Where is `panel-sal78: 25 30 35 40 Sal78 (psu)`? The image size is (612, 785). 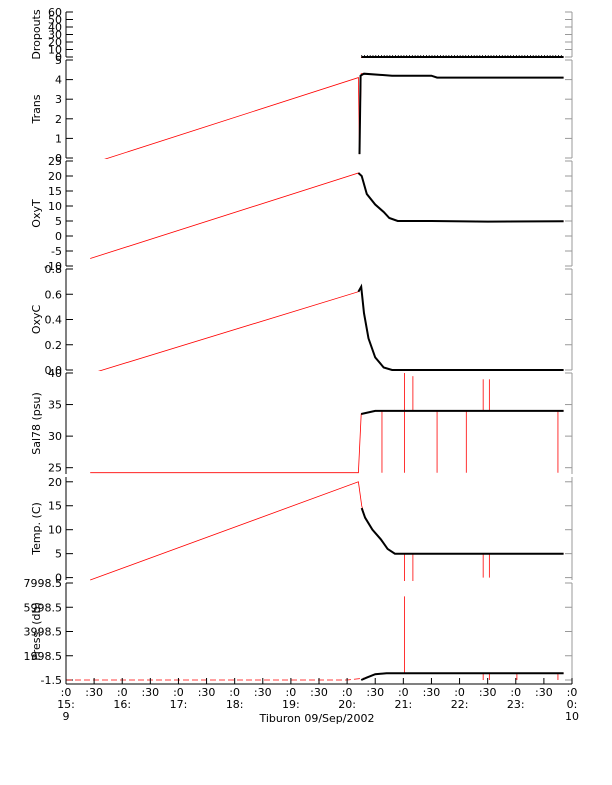 panel-sal78: 25 30 35 40 Sal78 (psu) is located at coordinates (301, 421).